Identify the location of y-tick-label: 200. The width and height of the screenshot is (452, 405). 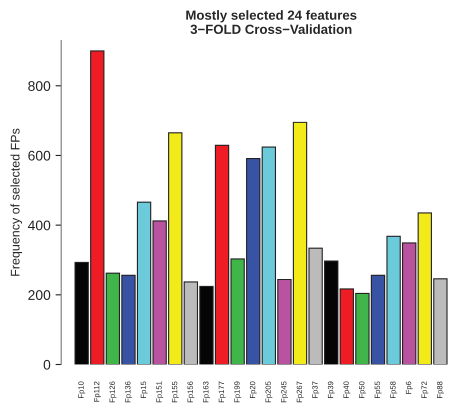
(39, 295).